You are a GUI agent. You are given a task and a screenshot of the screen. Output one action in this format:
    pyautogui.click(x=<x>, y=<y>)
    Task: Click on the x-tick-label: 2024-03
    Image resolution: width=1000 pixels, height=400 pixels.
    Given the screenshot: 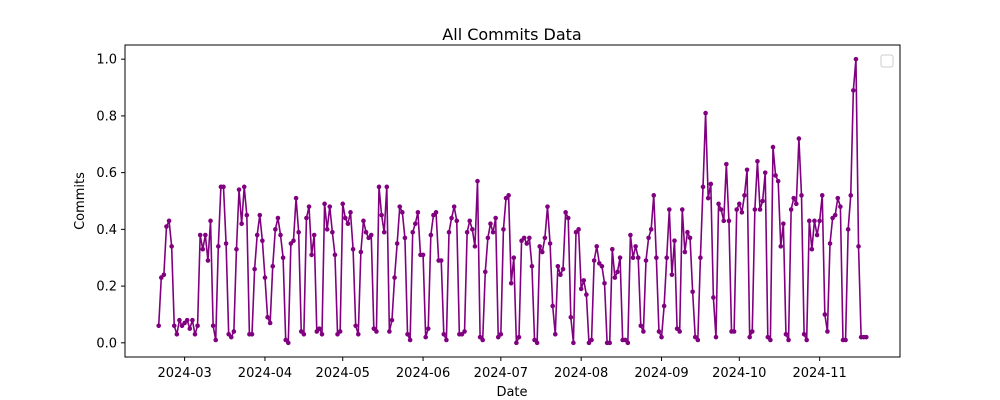 What is the action you would take?
    pyautogui.click(x=184, y=373)
    